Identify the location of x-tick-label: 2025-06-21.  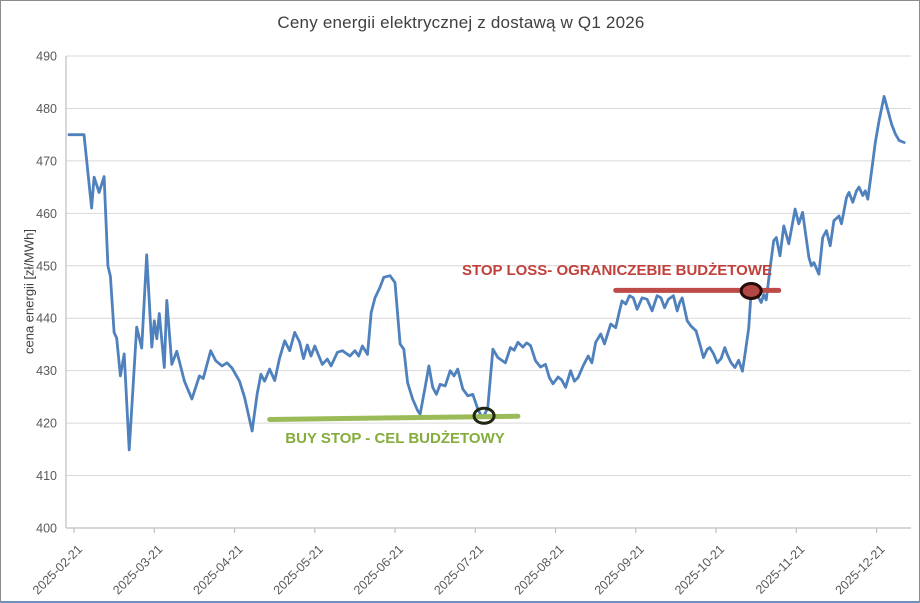
(378, 569).